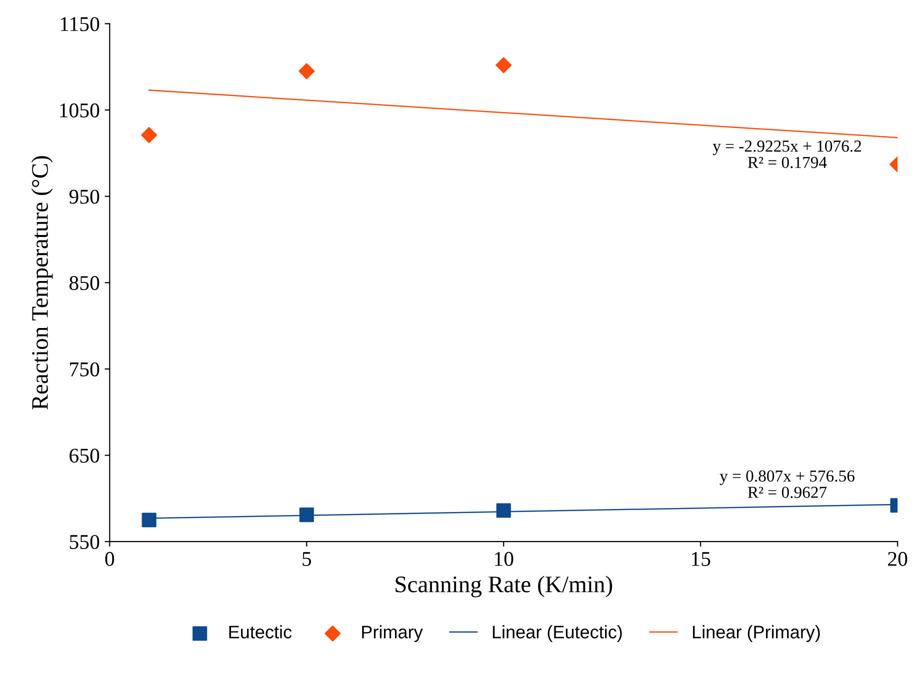  I want to click on legend-label: Eutectic, so click(260, 631).